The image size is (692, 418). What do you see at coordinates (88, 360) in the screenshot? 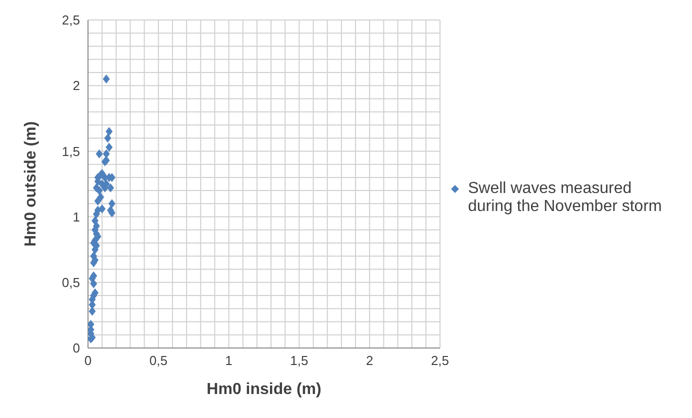
I see `x-tick-label: 0` at bounding box center [88, 360].